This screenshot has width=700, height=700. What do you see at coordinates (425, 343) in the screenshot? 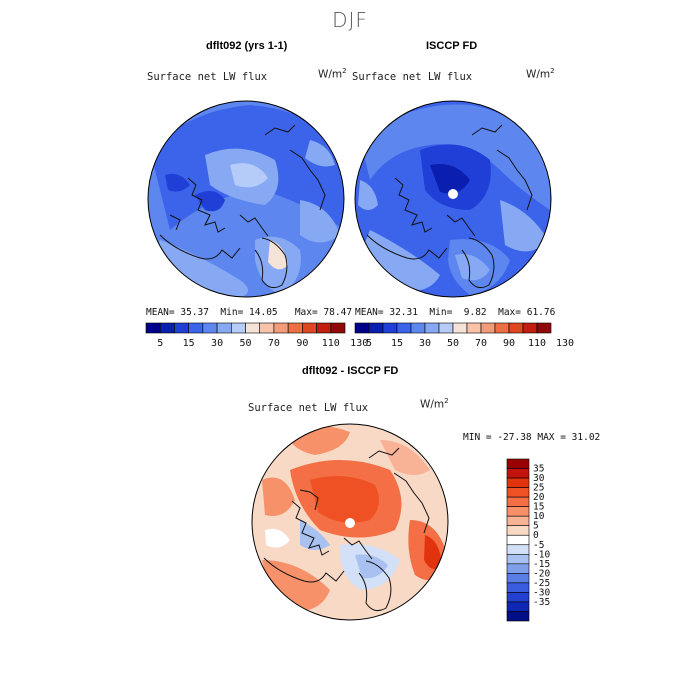
I see `colorbar-obs-tick-label: 30` at bounding box center [425, 343].